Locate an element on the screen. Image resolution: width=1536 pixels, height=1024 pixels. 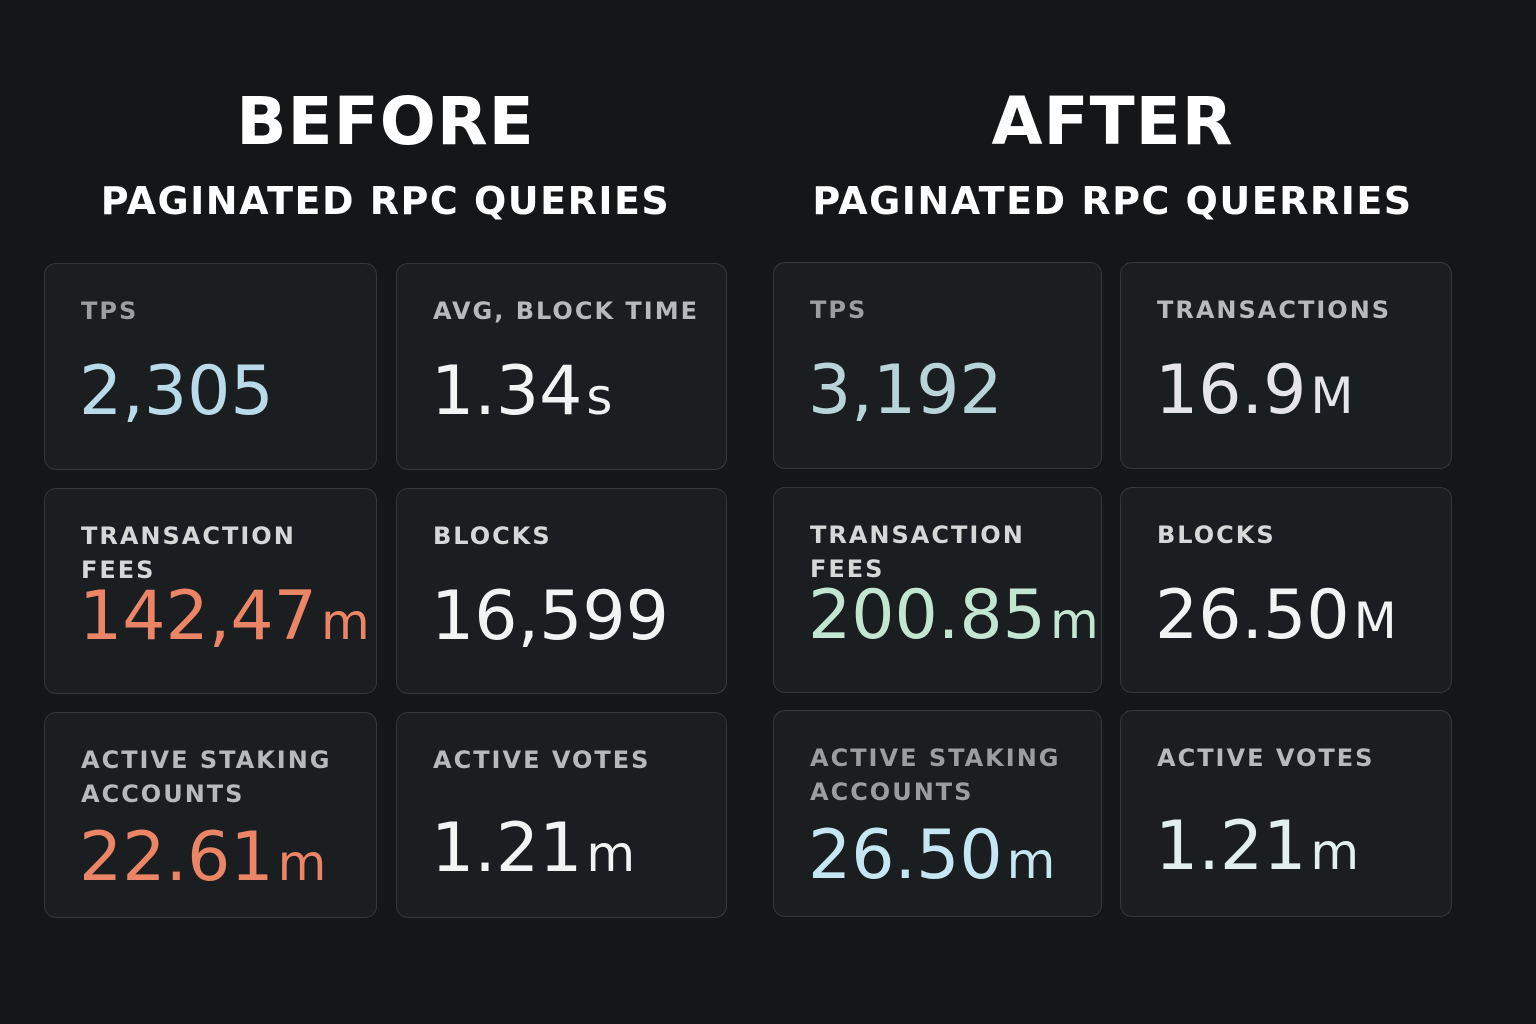
after-card-transactions: TRANSACTIONS 16.9M is located at coordinates (1286, 365).